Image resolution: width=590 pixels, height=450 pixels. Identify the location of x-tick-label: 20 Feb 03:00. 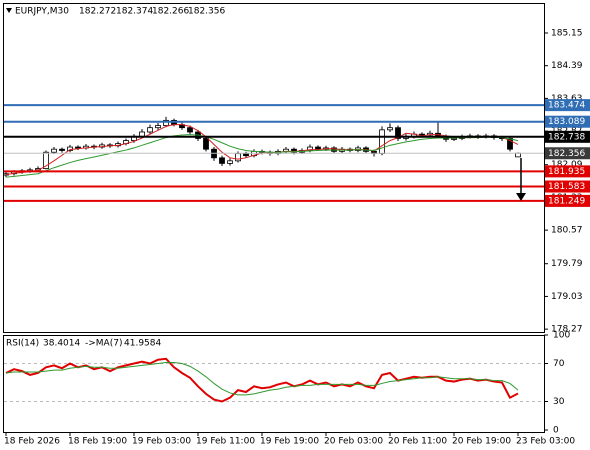
(353, 442).